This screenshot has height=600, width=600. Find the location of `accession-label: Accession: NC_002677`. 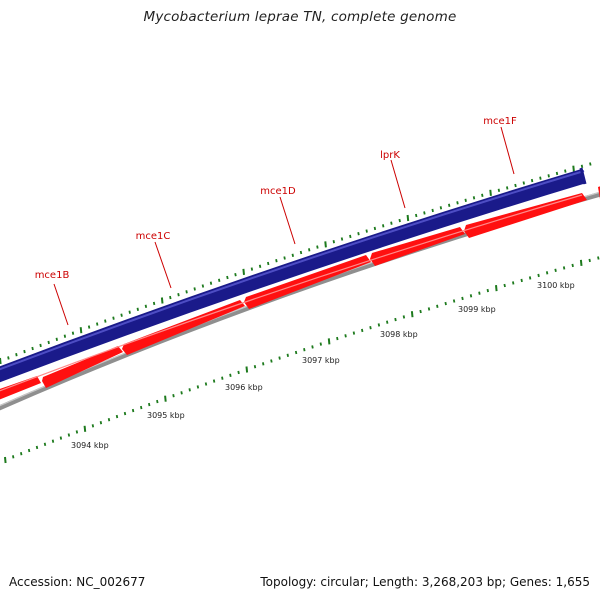

accession-label: Accession: NC_002677 is located at coordinates (77, 582).